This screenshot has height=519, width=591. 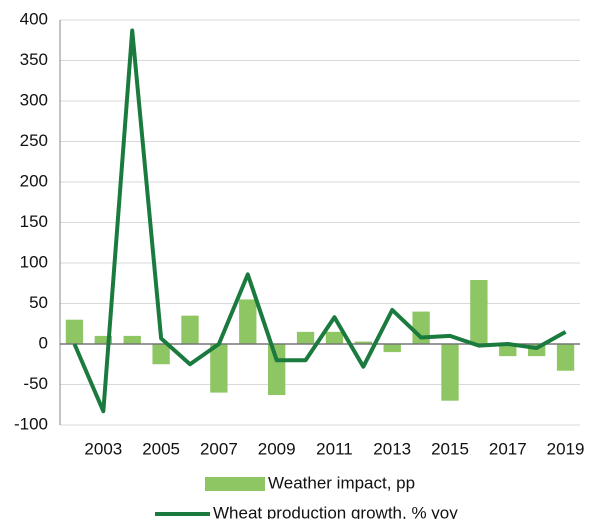 I want to click on legend-label: Wheat production growth, % yoy, so click(x=335, y=511).